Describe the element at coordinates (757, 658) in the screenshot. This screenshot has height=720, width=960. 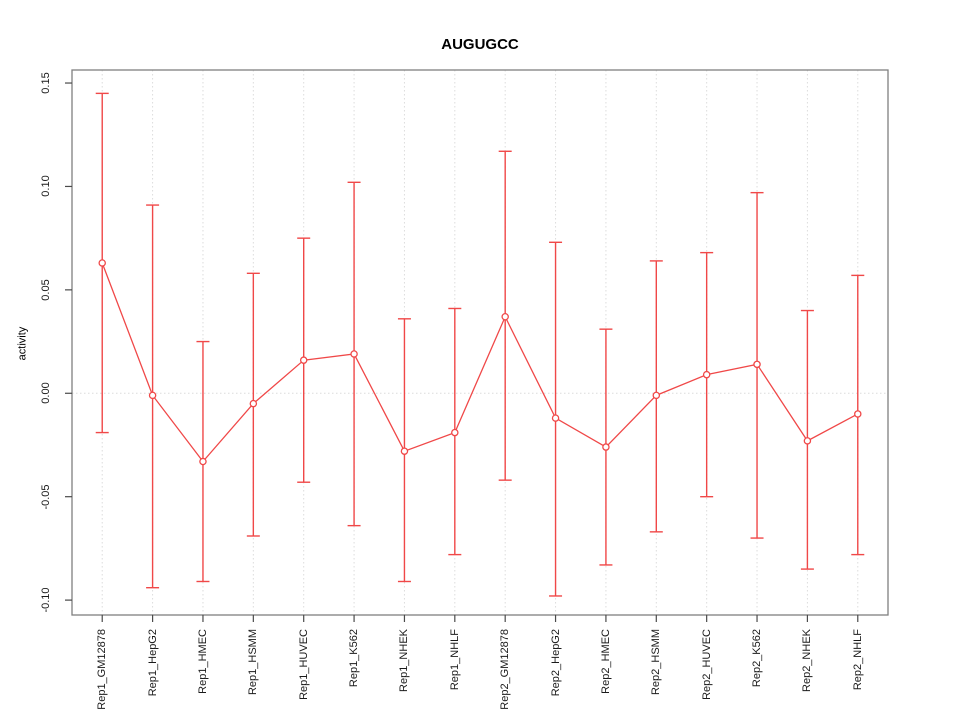
I see `x-tick-label: Rep2_K562` at that location.